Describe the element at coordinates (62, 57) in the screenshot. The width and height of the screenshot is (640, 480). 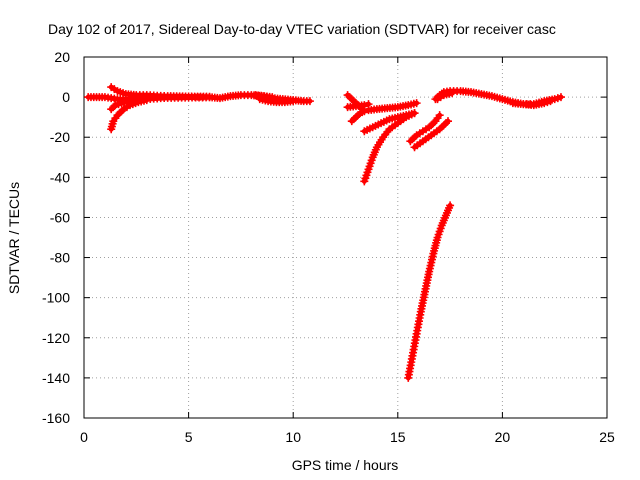
I see `y-tick-label: 20` at that location.